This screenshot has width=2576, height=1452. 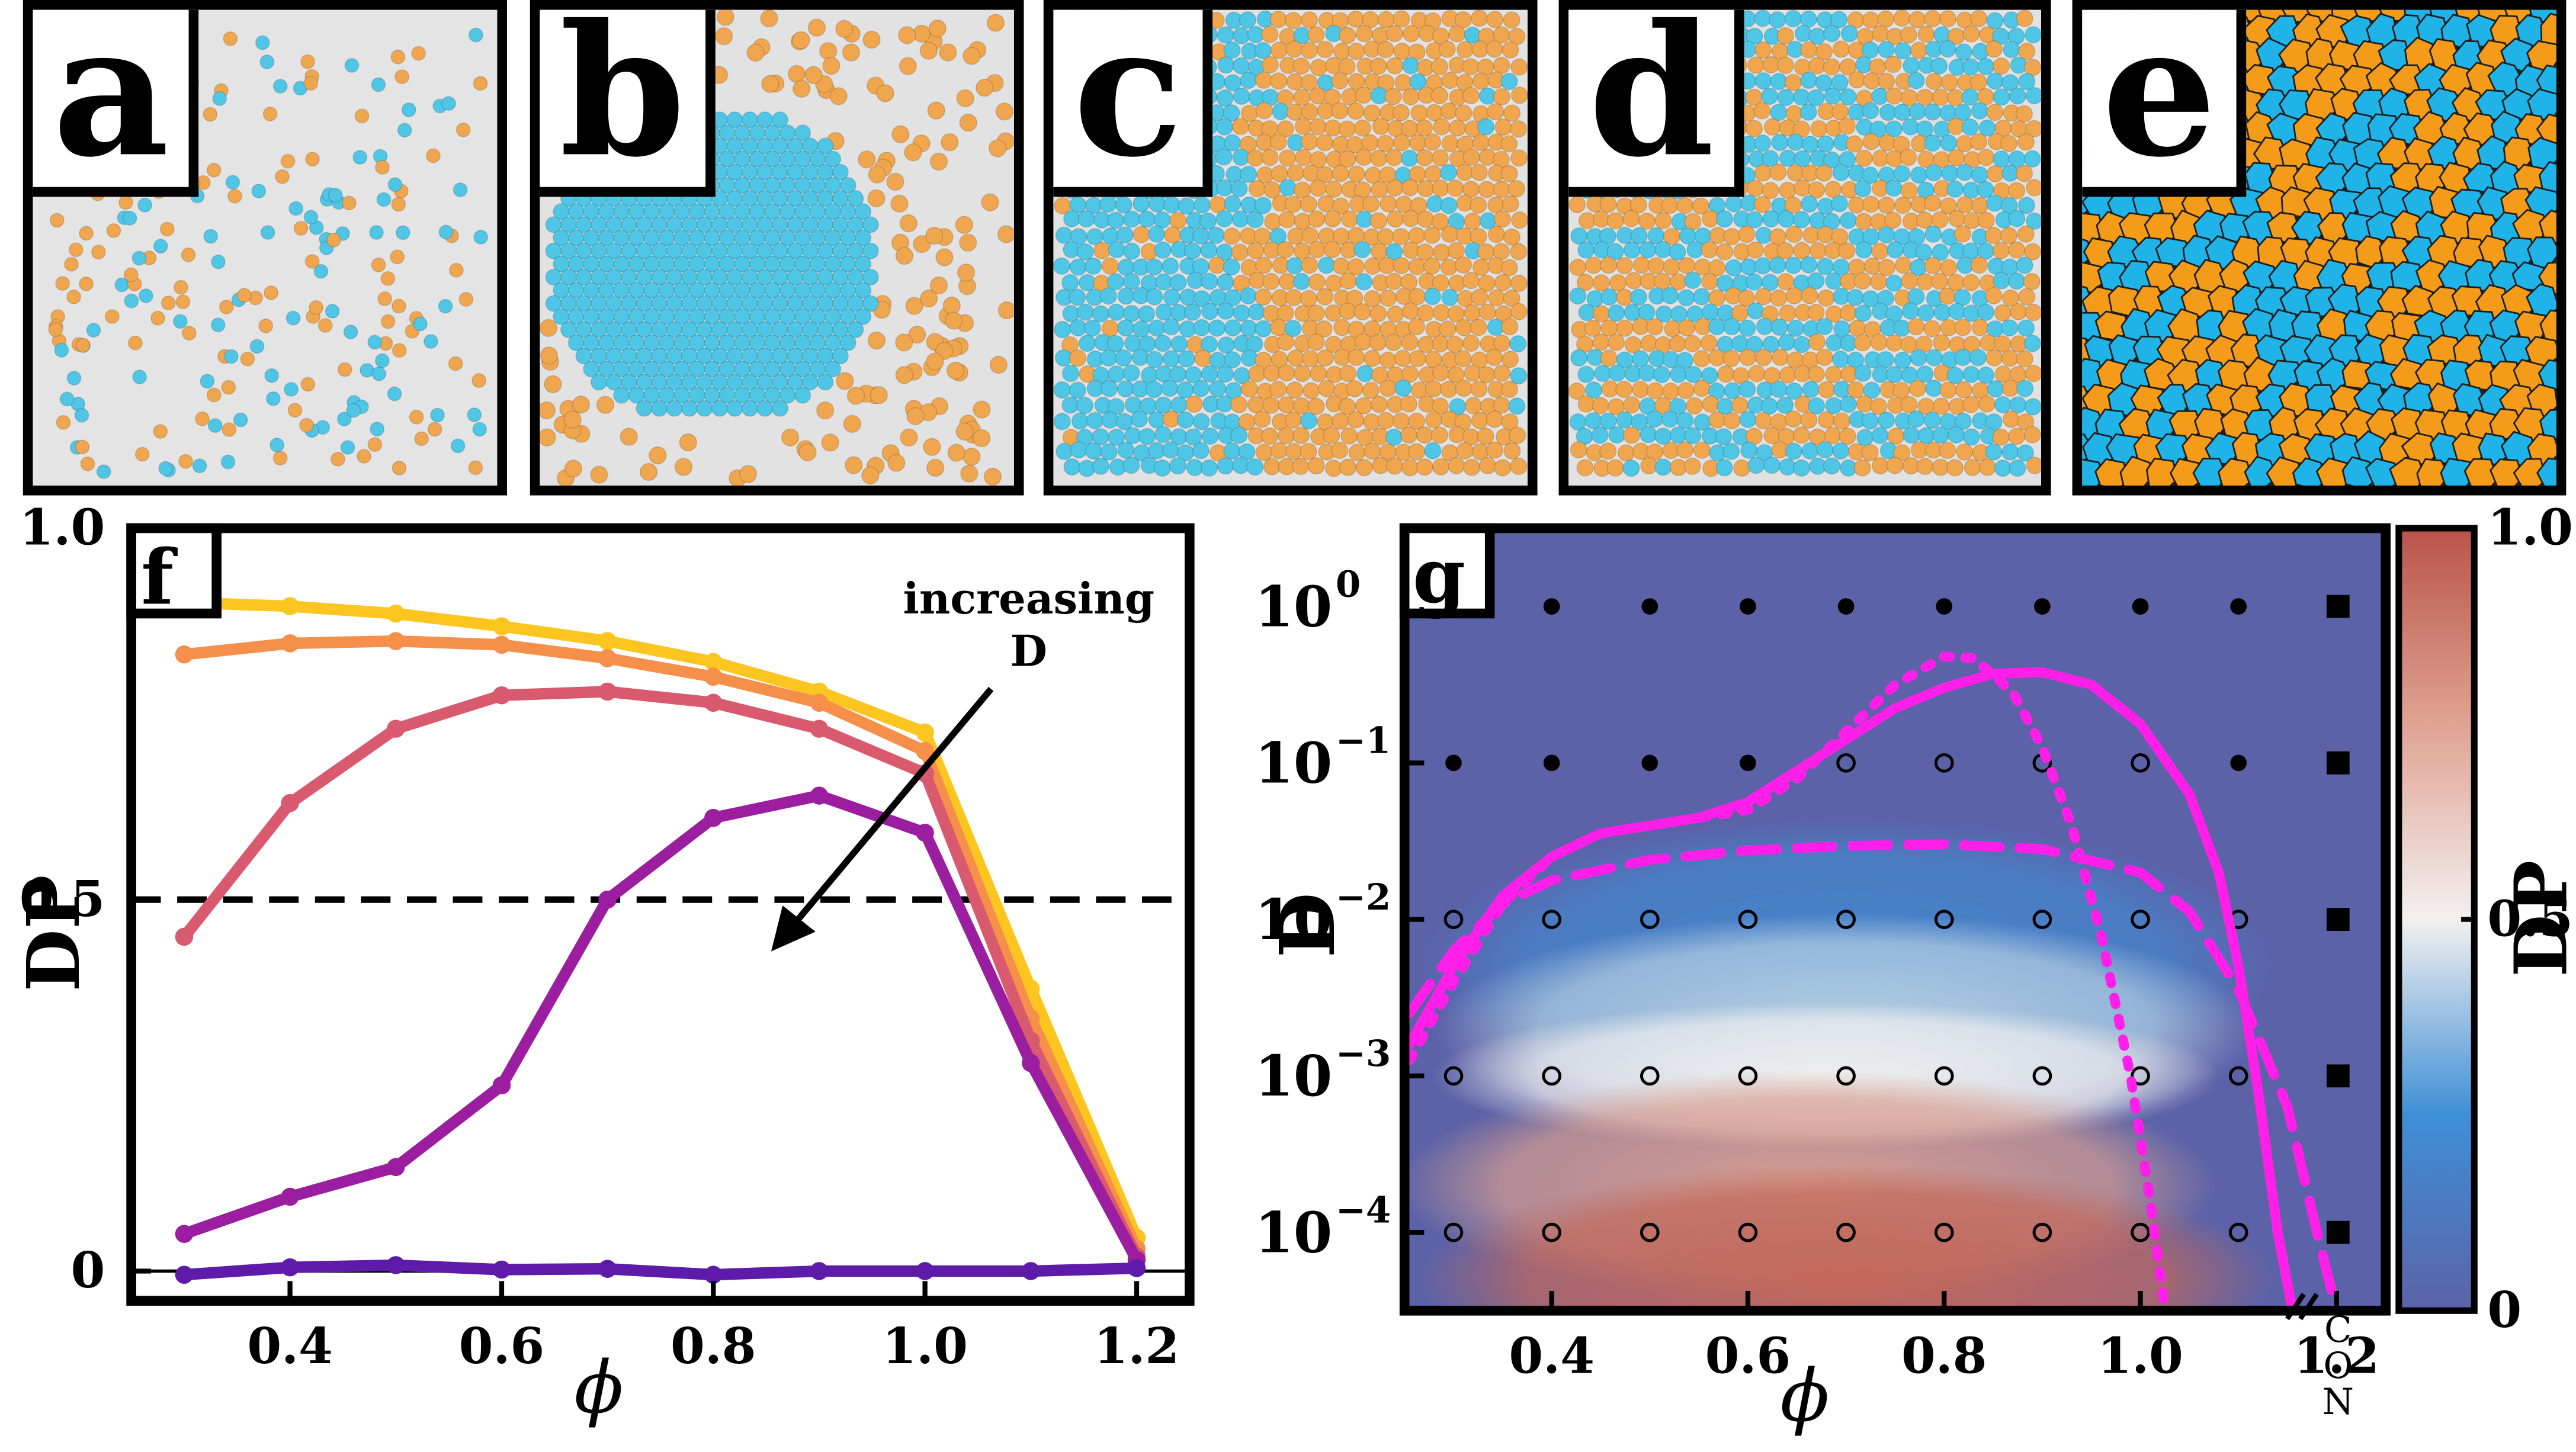 What do you see at coordinates (1656, 103) in the screenshot?
I see `panel-label-d: d` at bounding box center [1656, 103].